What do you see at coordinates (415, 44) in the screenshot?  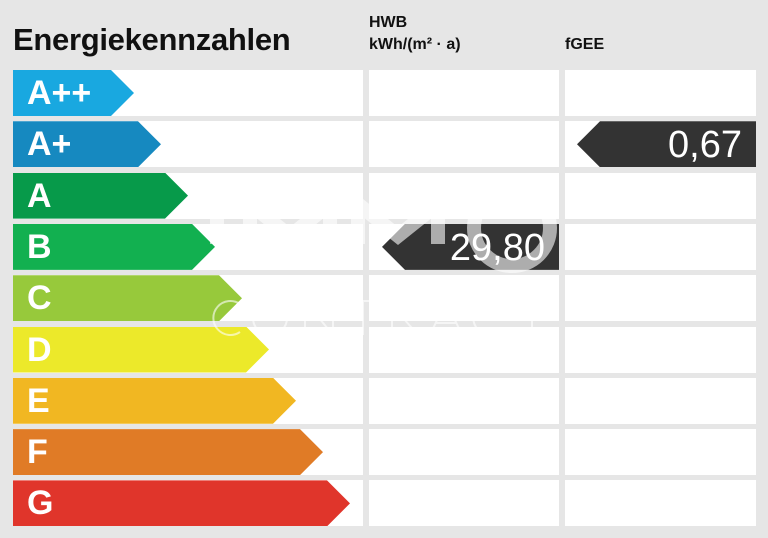 I see `hwb-unit: kWh/(m² · a)` at bounding box center [415, 44].